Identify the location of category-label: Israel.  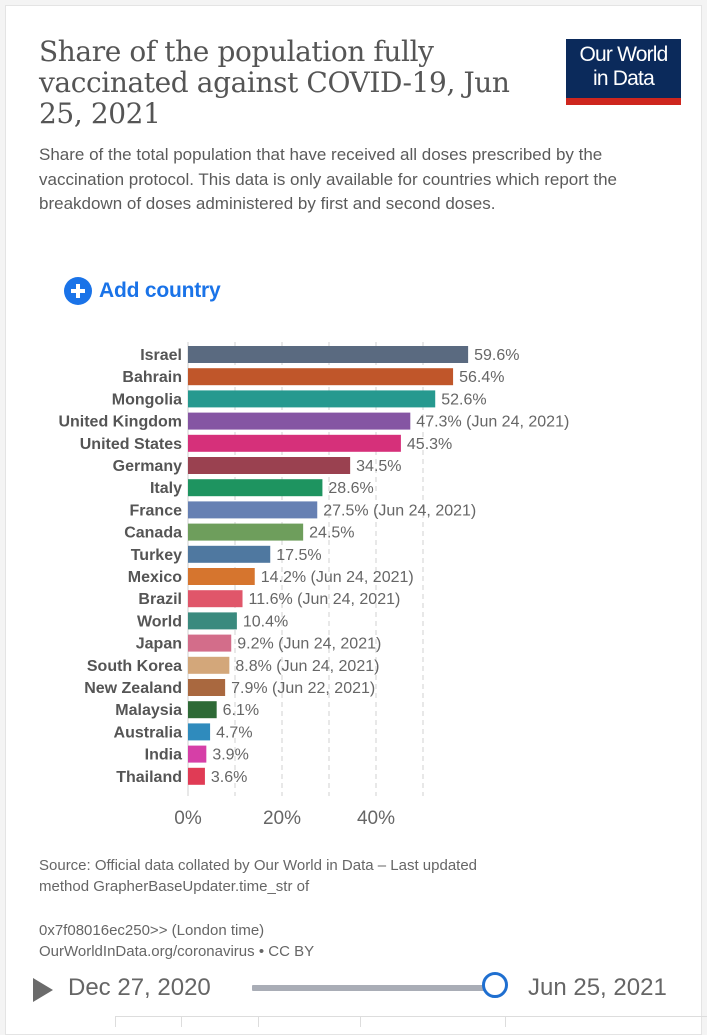
(161, 355).